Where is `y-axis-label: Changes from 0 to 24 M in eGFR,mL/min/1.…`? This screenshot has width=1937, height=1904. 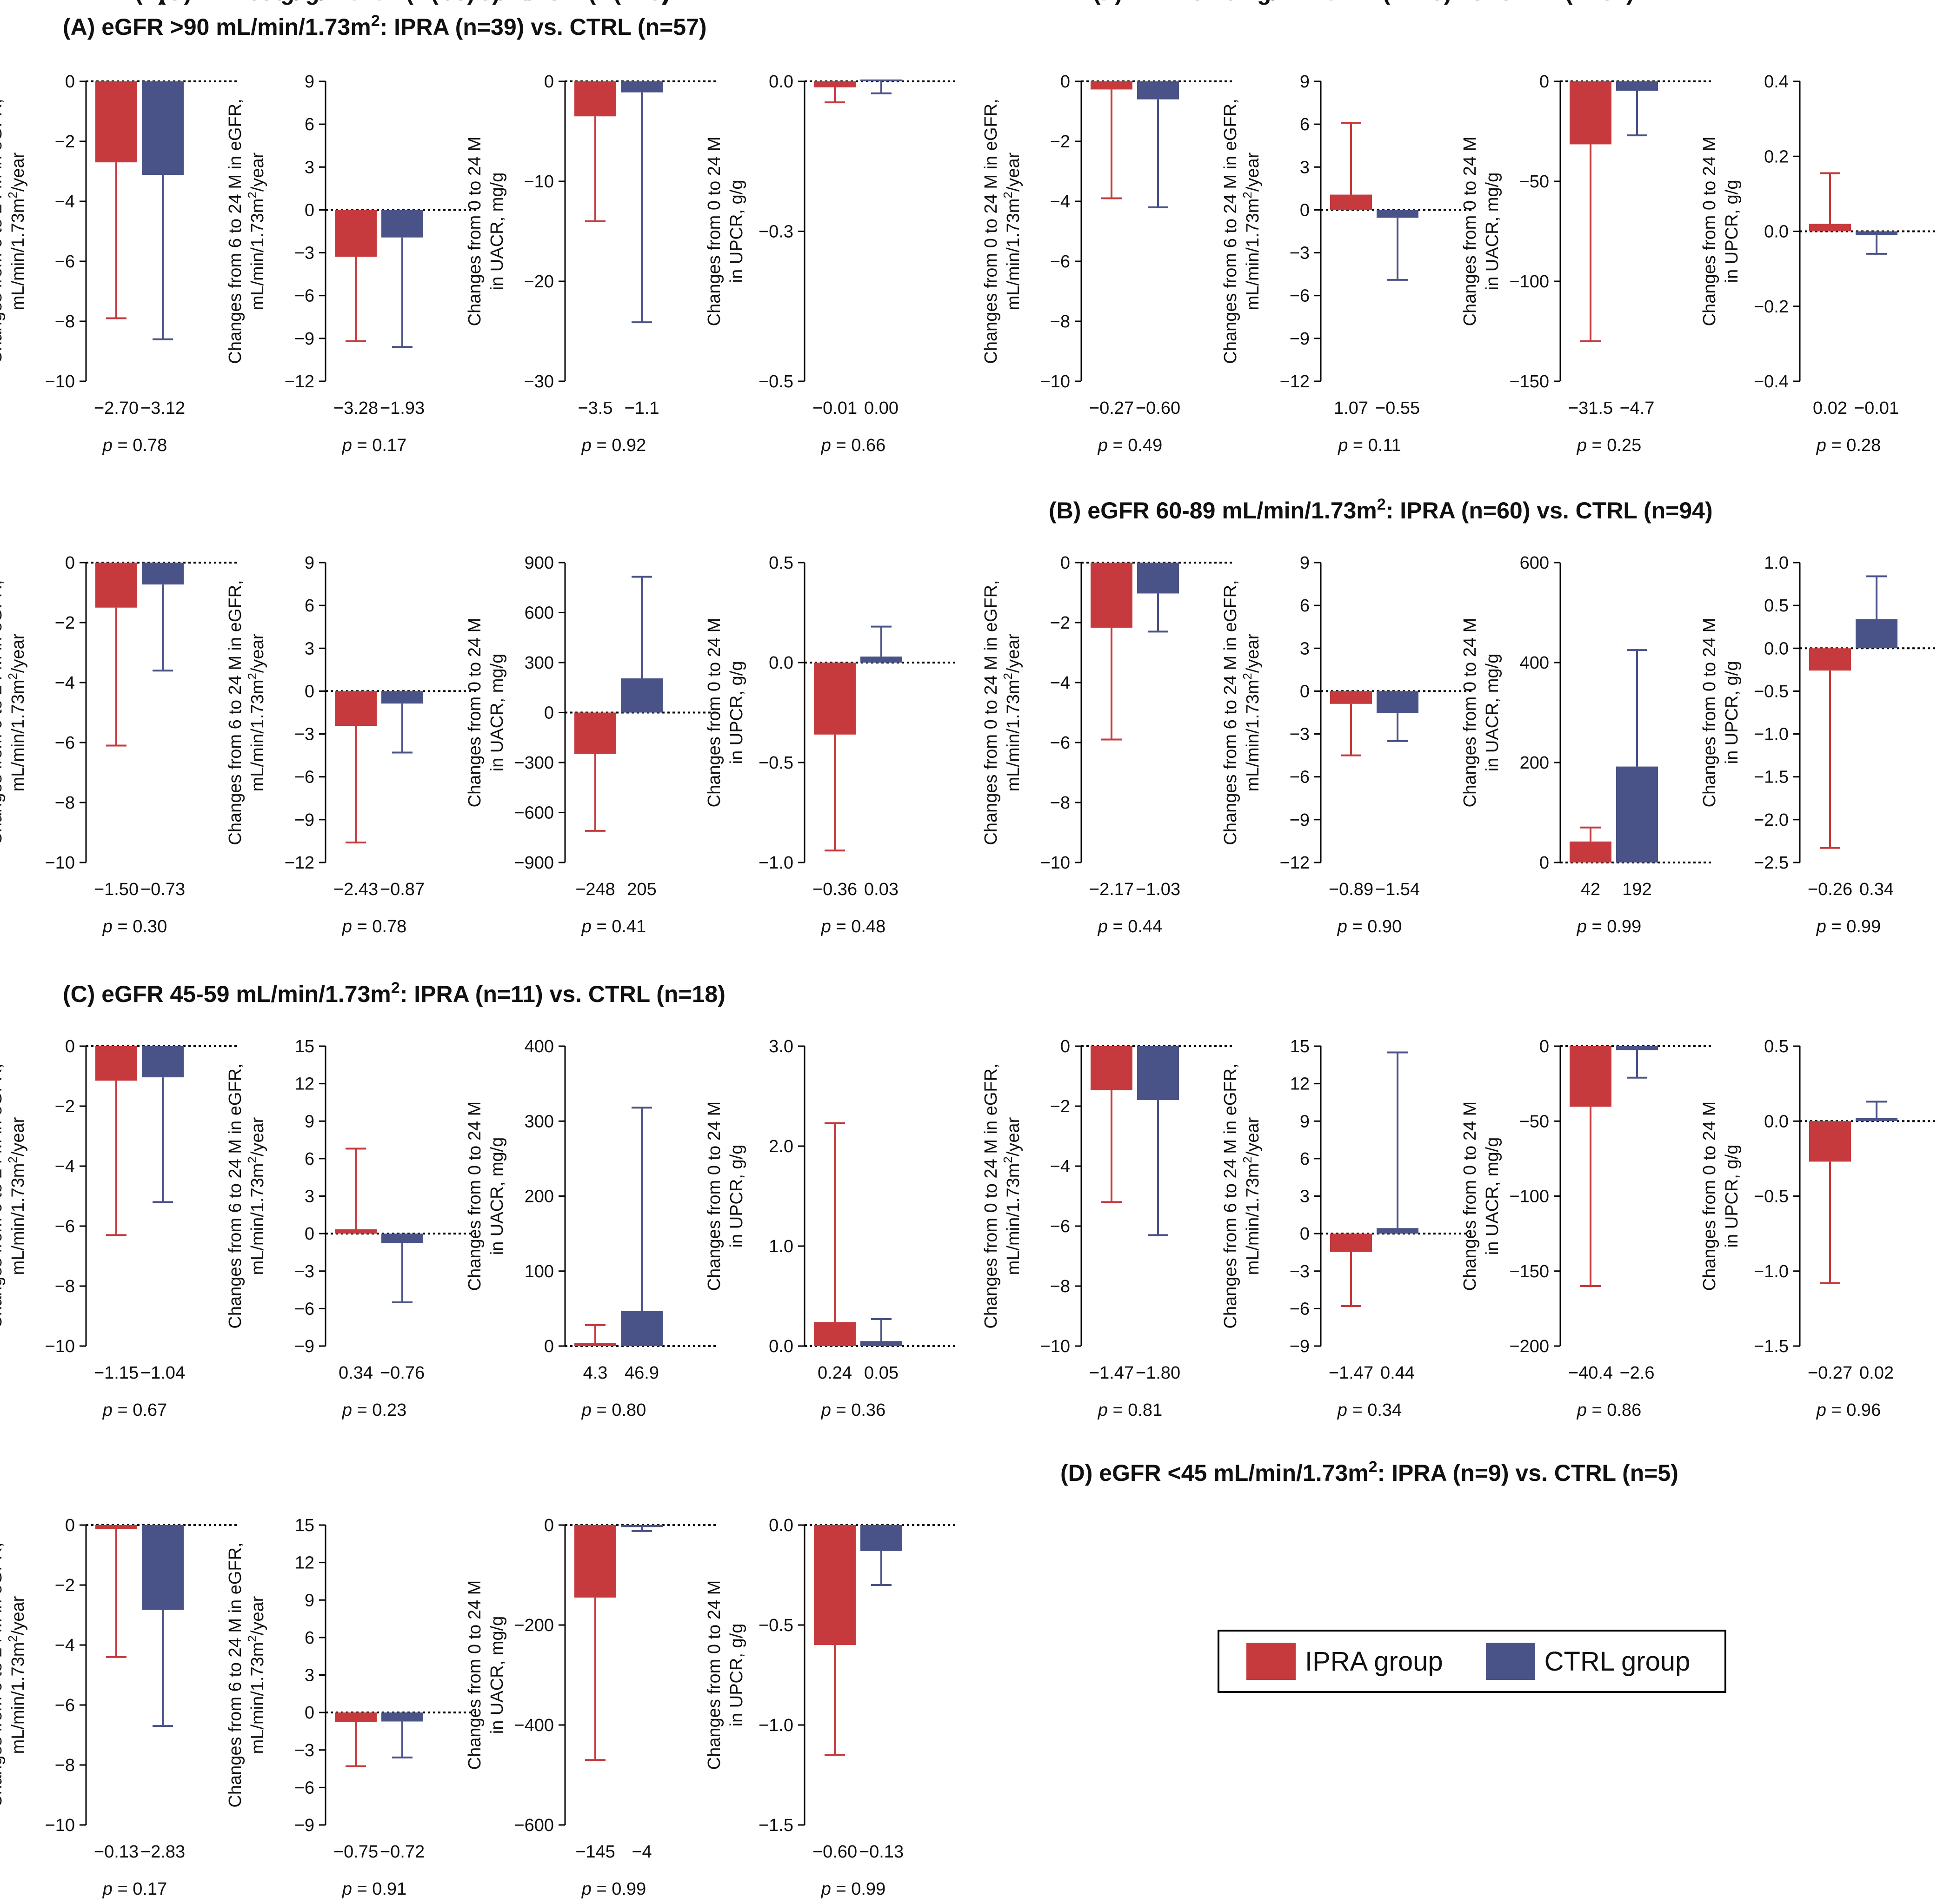
y-axis-label: Changes from 0 to 24 M in eGFR,mL/min/1.… is located at coordinates (1002, 713).